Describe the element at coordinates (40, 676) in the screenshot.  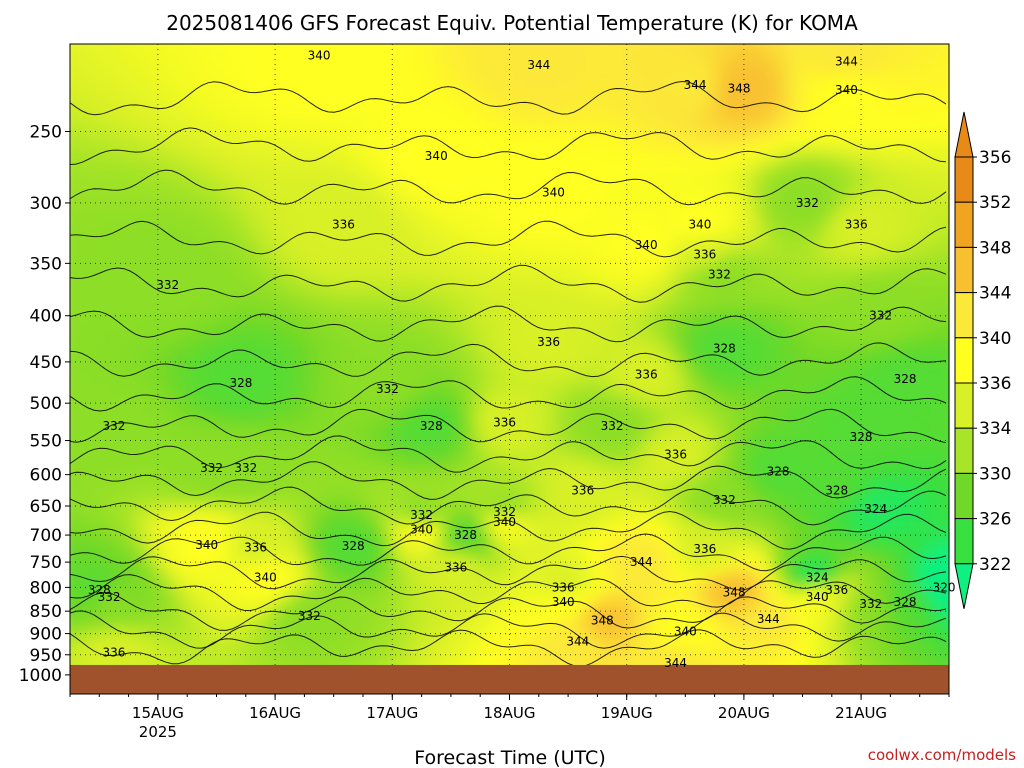
I see `y-tick-label: 1000` at that location.